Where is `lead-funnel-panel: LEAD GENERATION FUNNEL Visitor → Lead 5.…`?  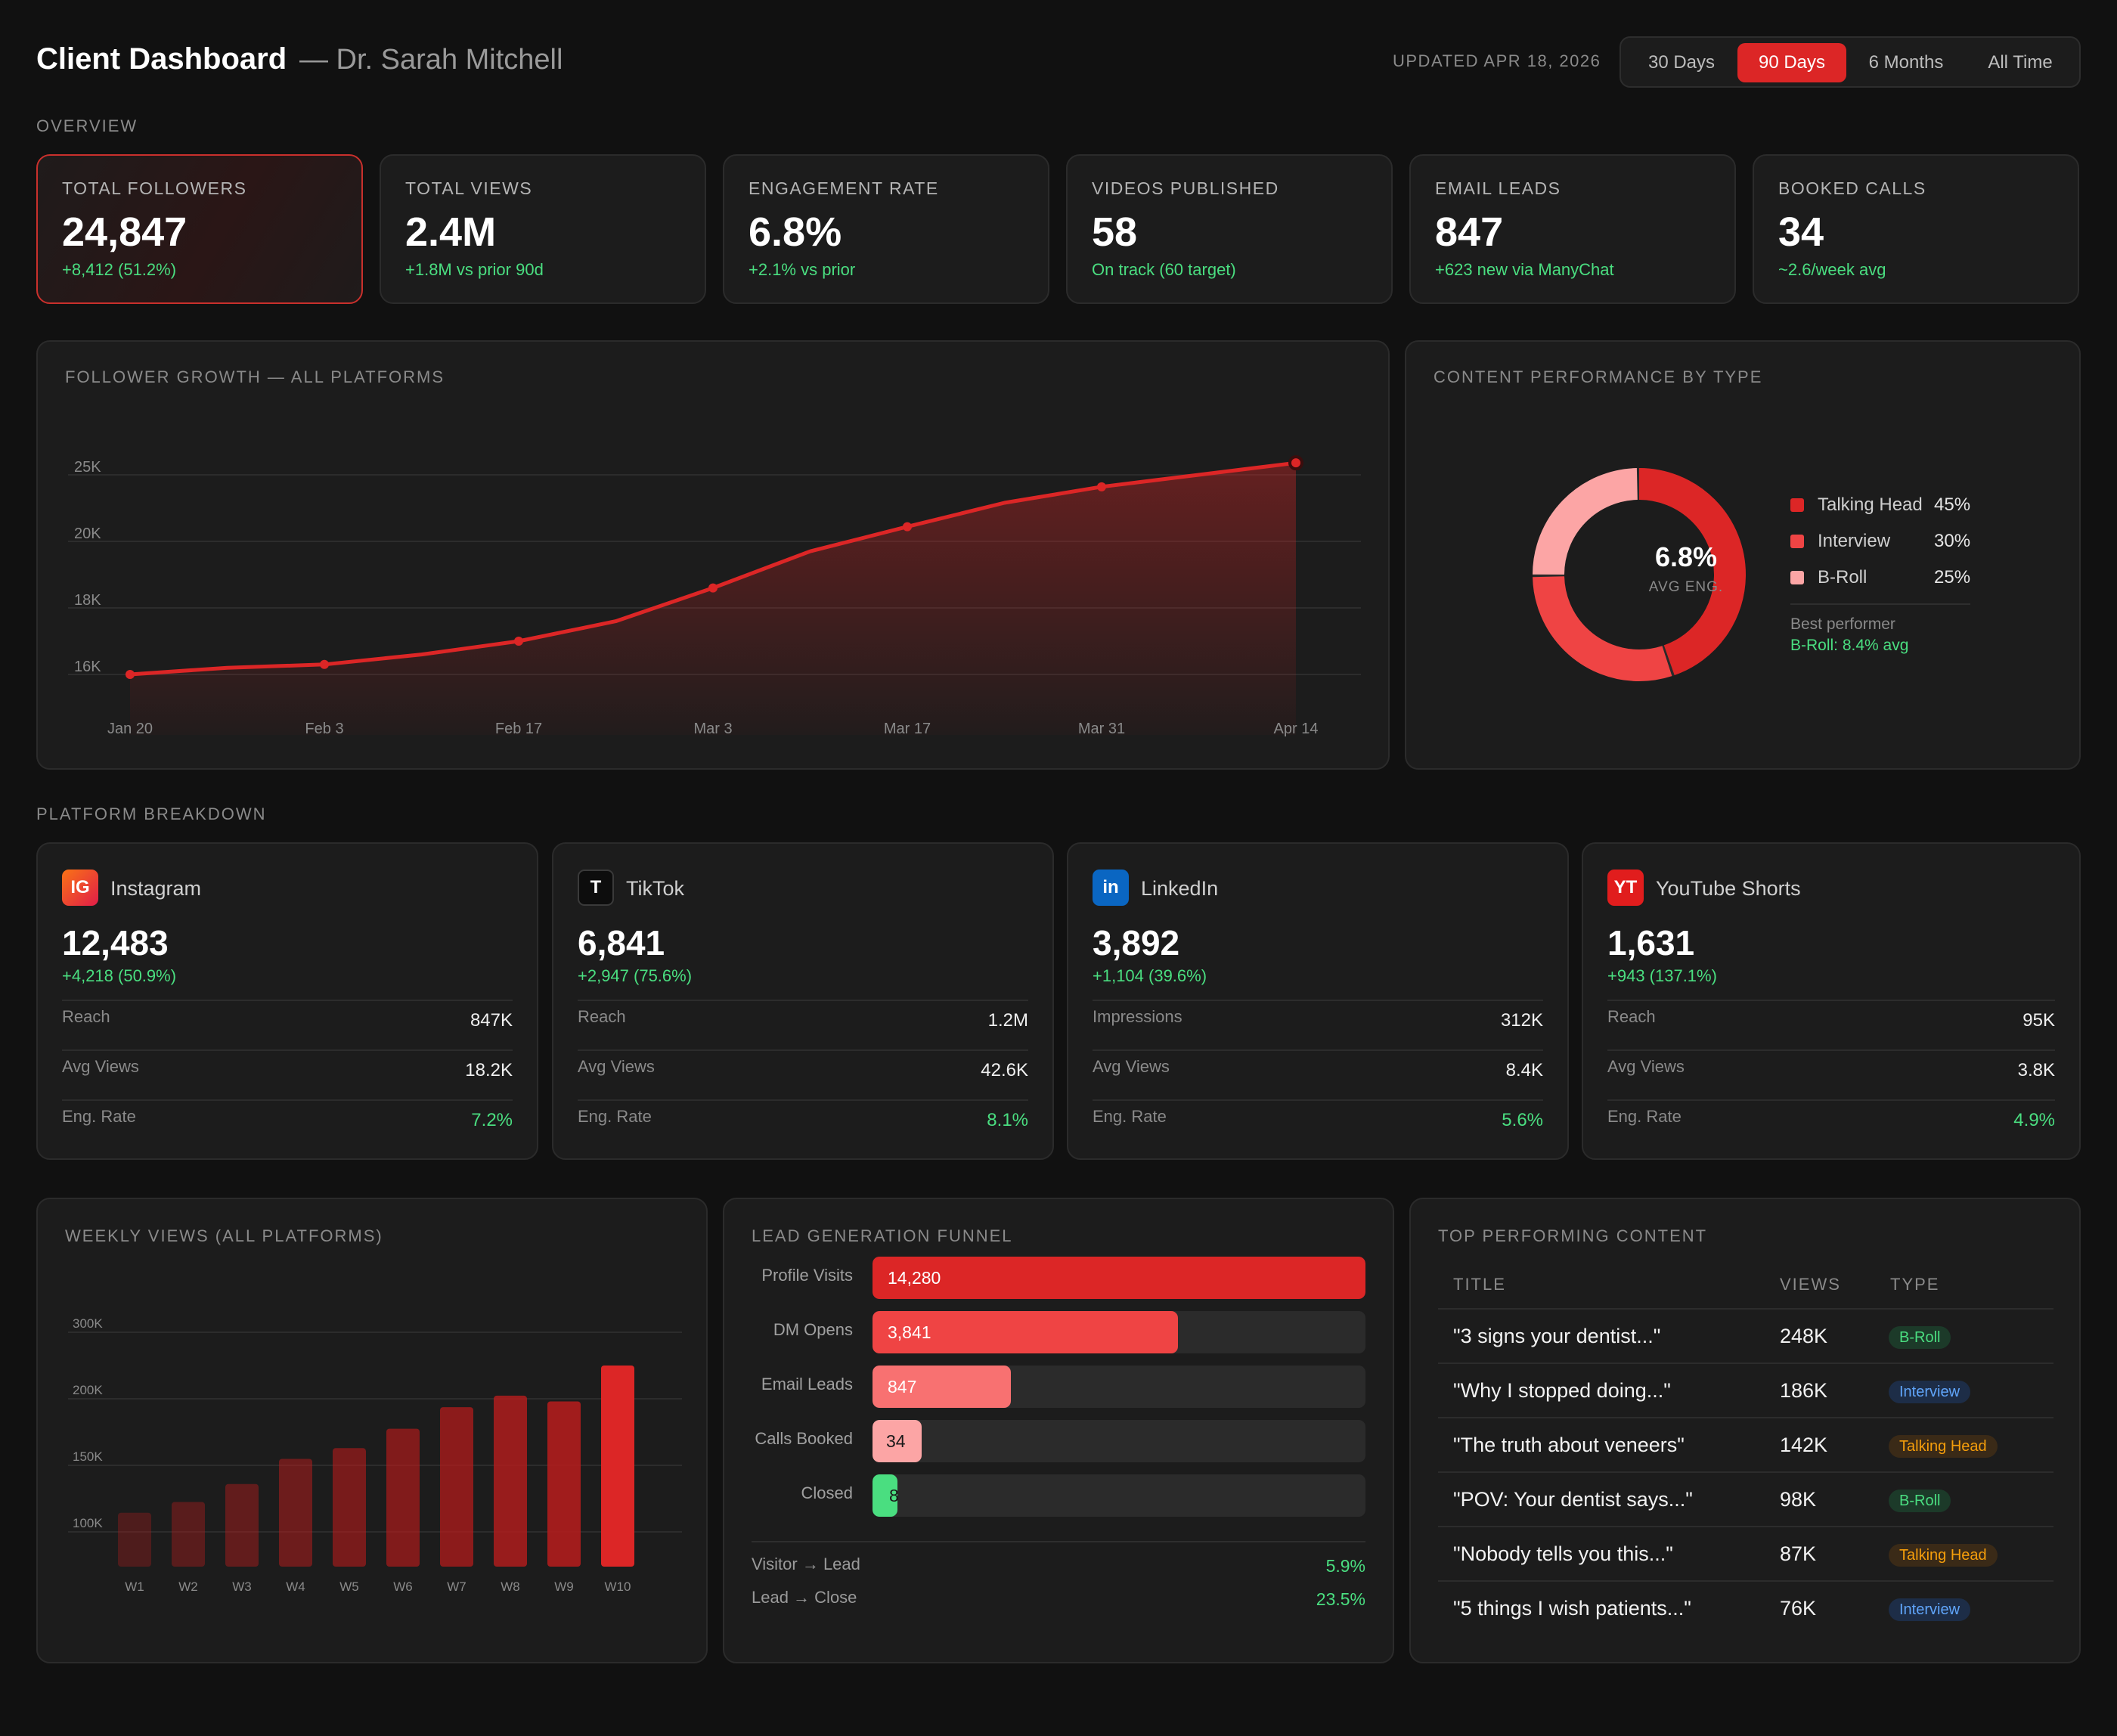 lead-funnel-panel: LEAD GENERATION FUNNEL Visitor → Lead 5.… is located at coordinates (1058, 1430).